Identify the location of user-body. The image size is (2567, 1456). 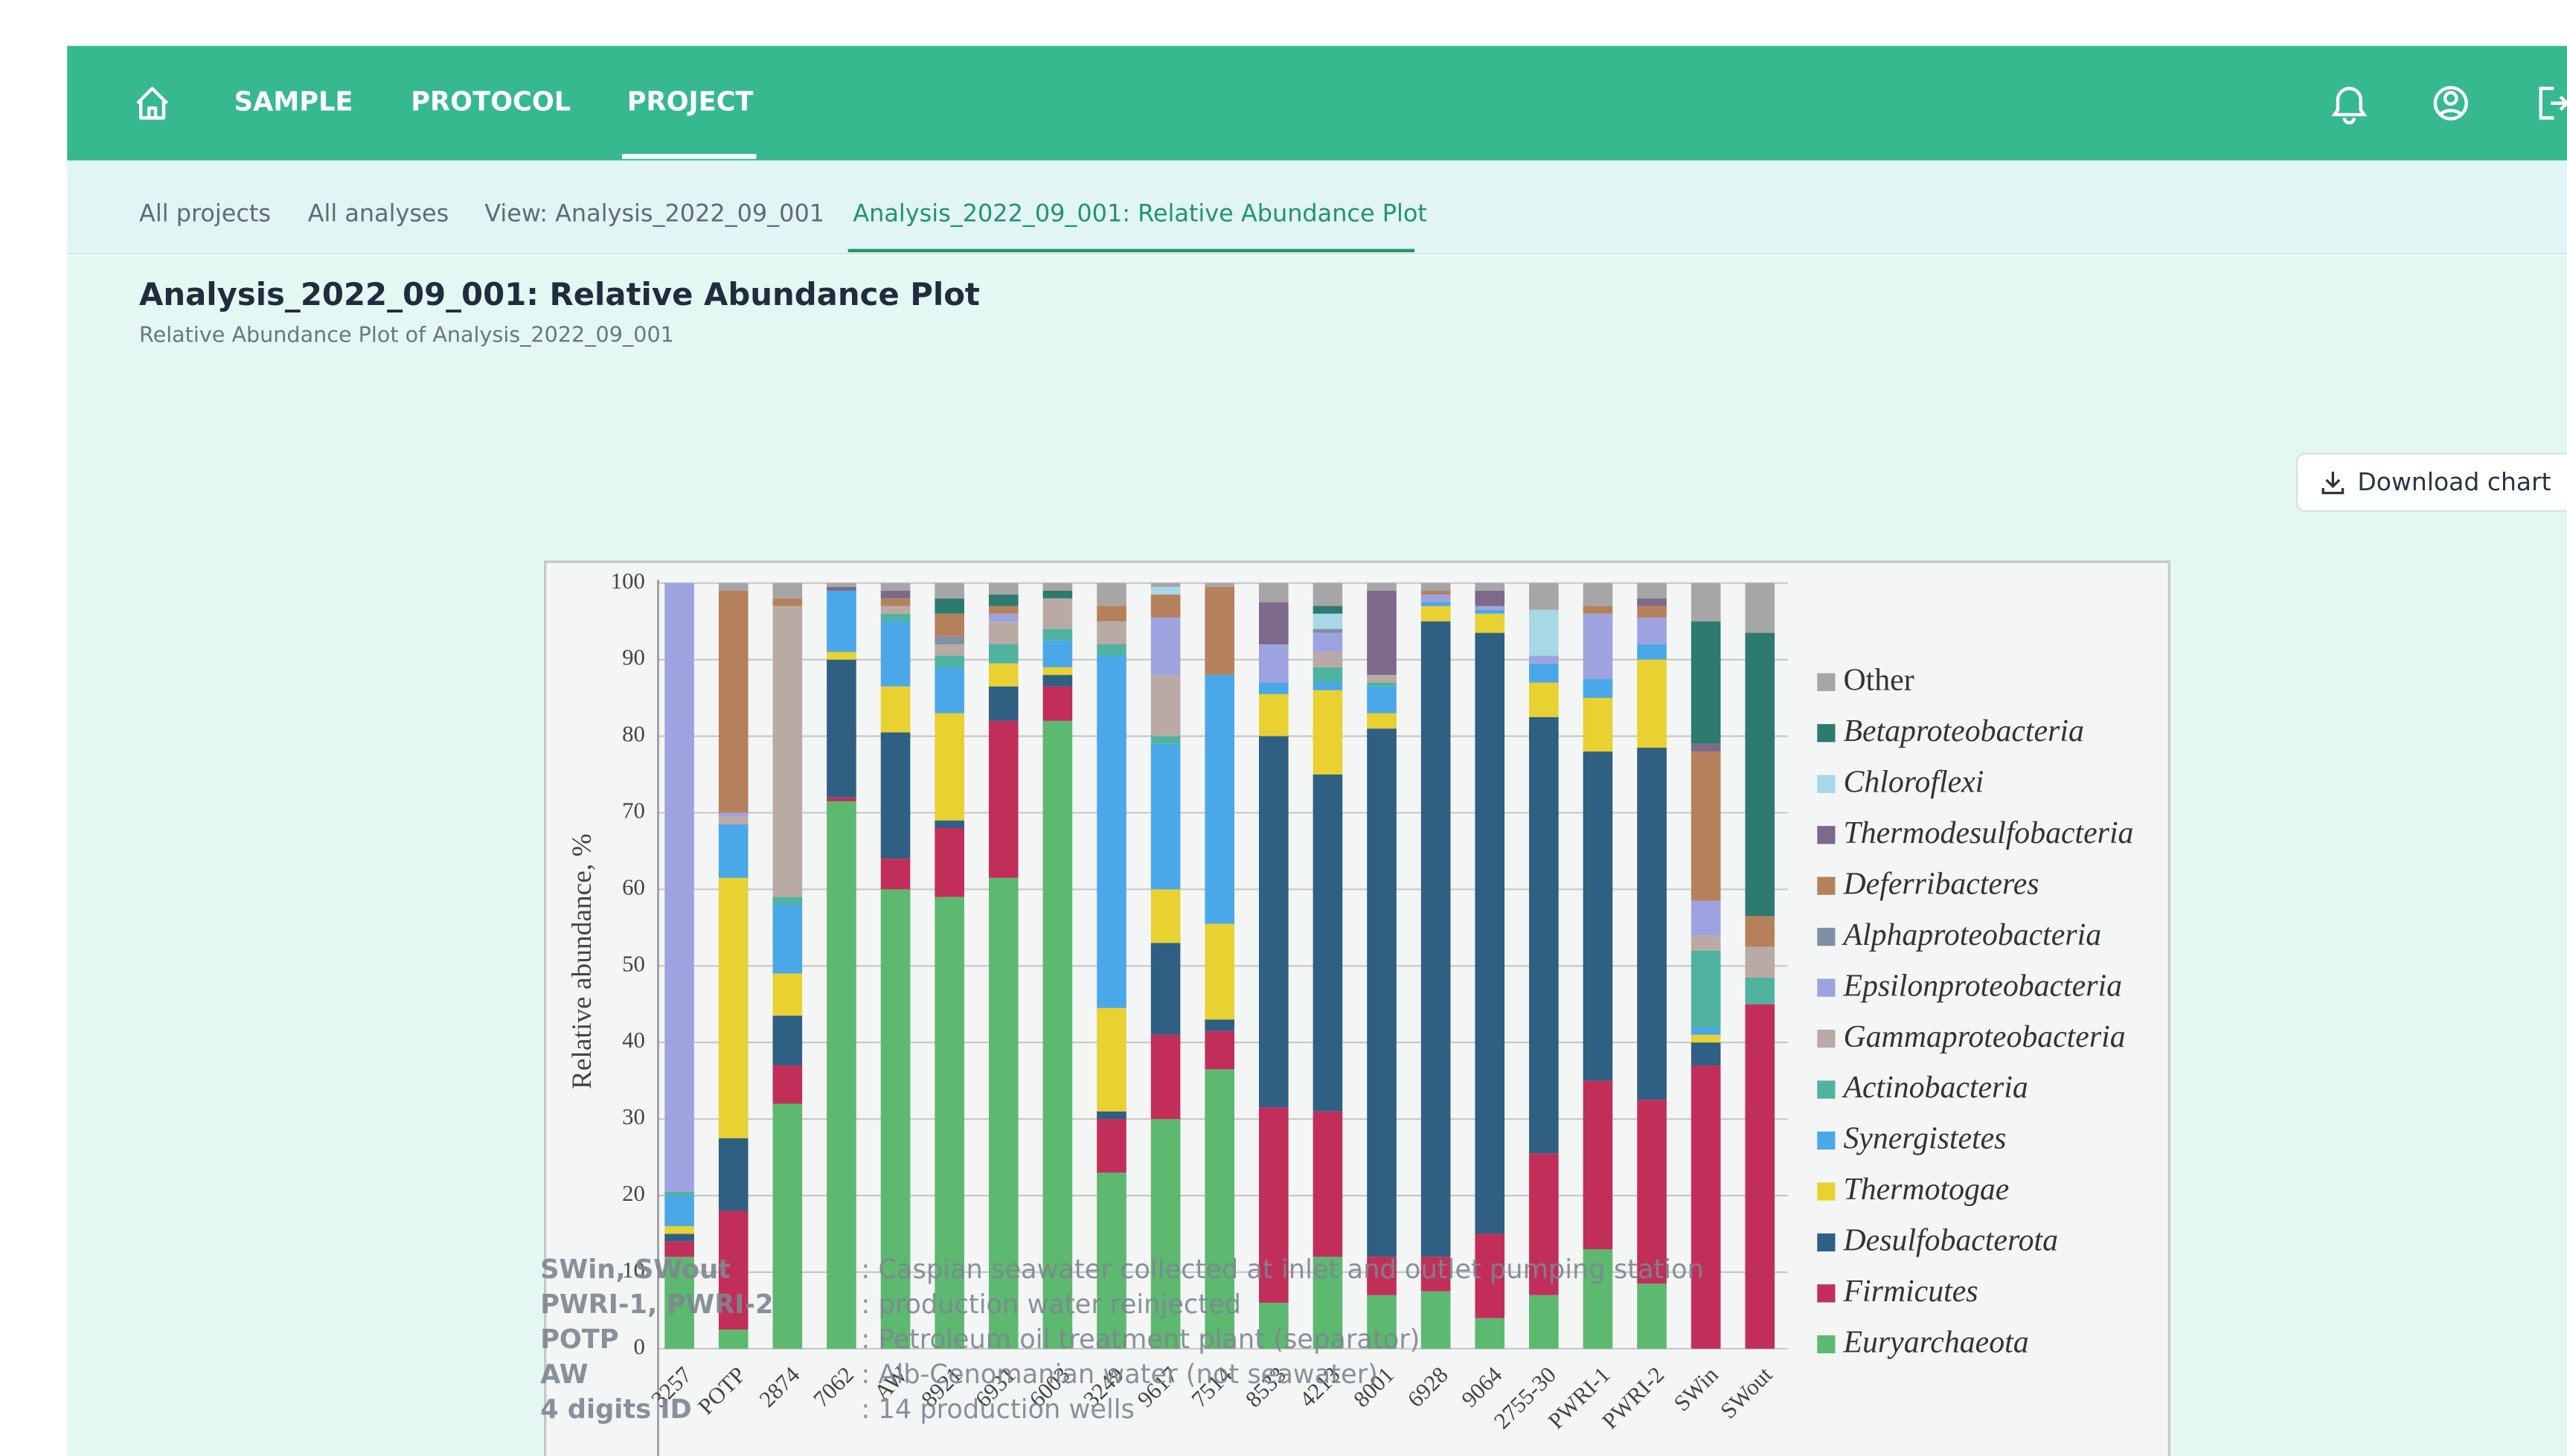
(2450, 112).